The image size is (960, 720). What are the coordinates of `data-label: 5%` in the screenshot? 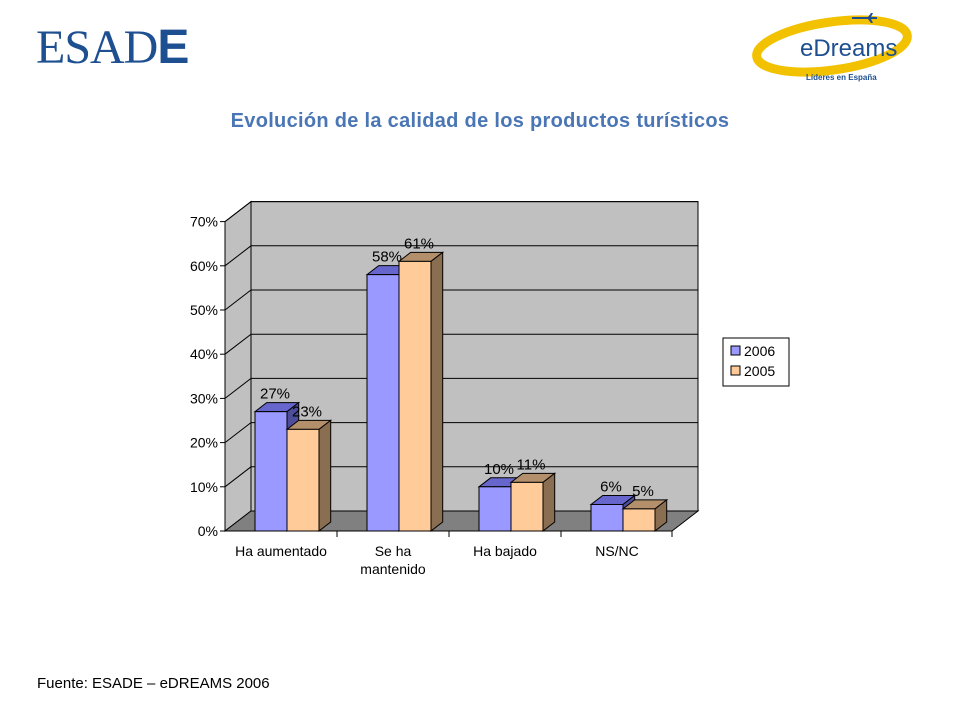 It's located at (643, 491).